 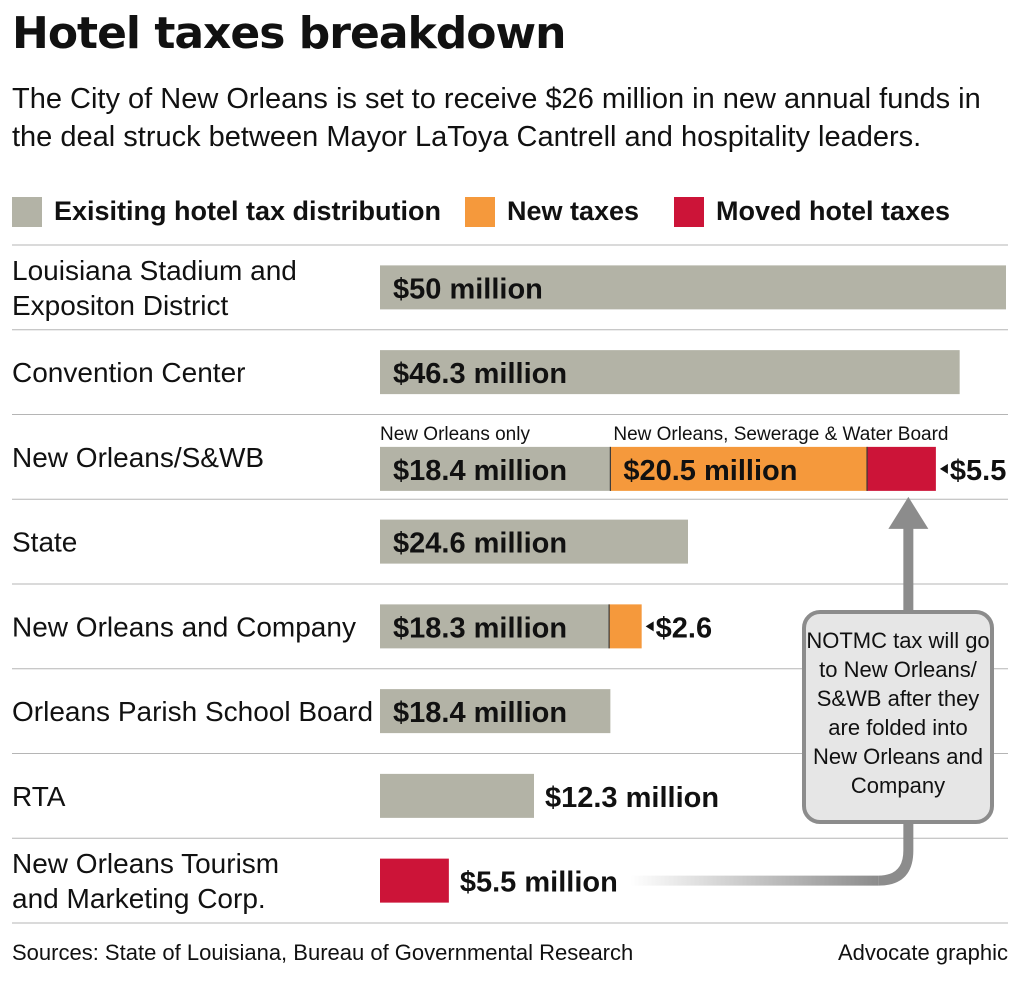 I want to click on bar-new-new-orleans-s-wb, so click(x=739, y=468).